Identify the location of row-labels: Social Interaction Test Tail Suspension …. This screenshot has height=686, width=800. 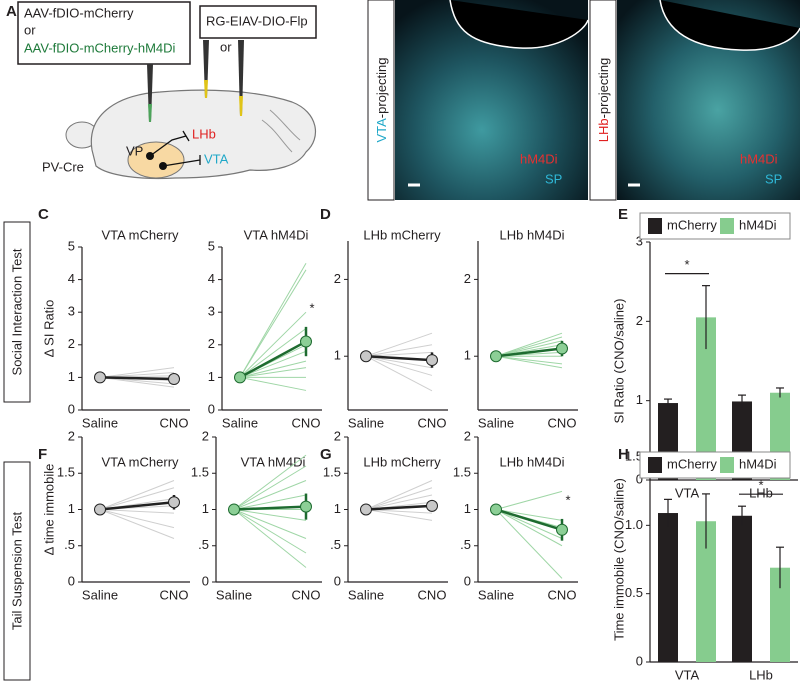
(17, 451).